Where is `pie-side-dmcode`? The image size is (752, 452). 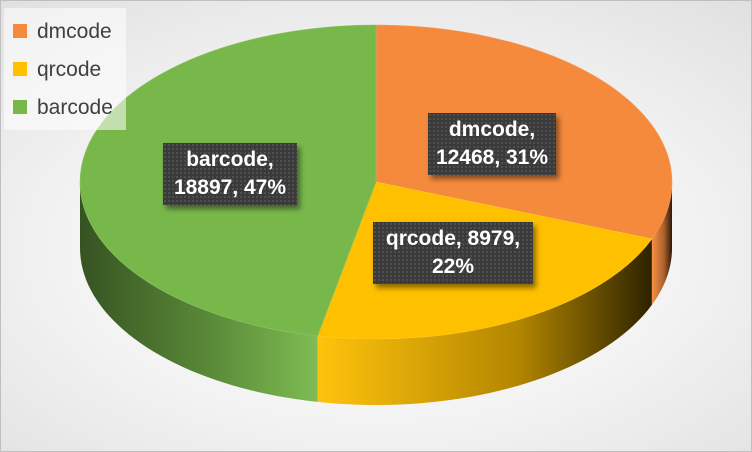
pie-side-dmcode is located at coordinates (661, 243).